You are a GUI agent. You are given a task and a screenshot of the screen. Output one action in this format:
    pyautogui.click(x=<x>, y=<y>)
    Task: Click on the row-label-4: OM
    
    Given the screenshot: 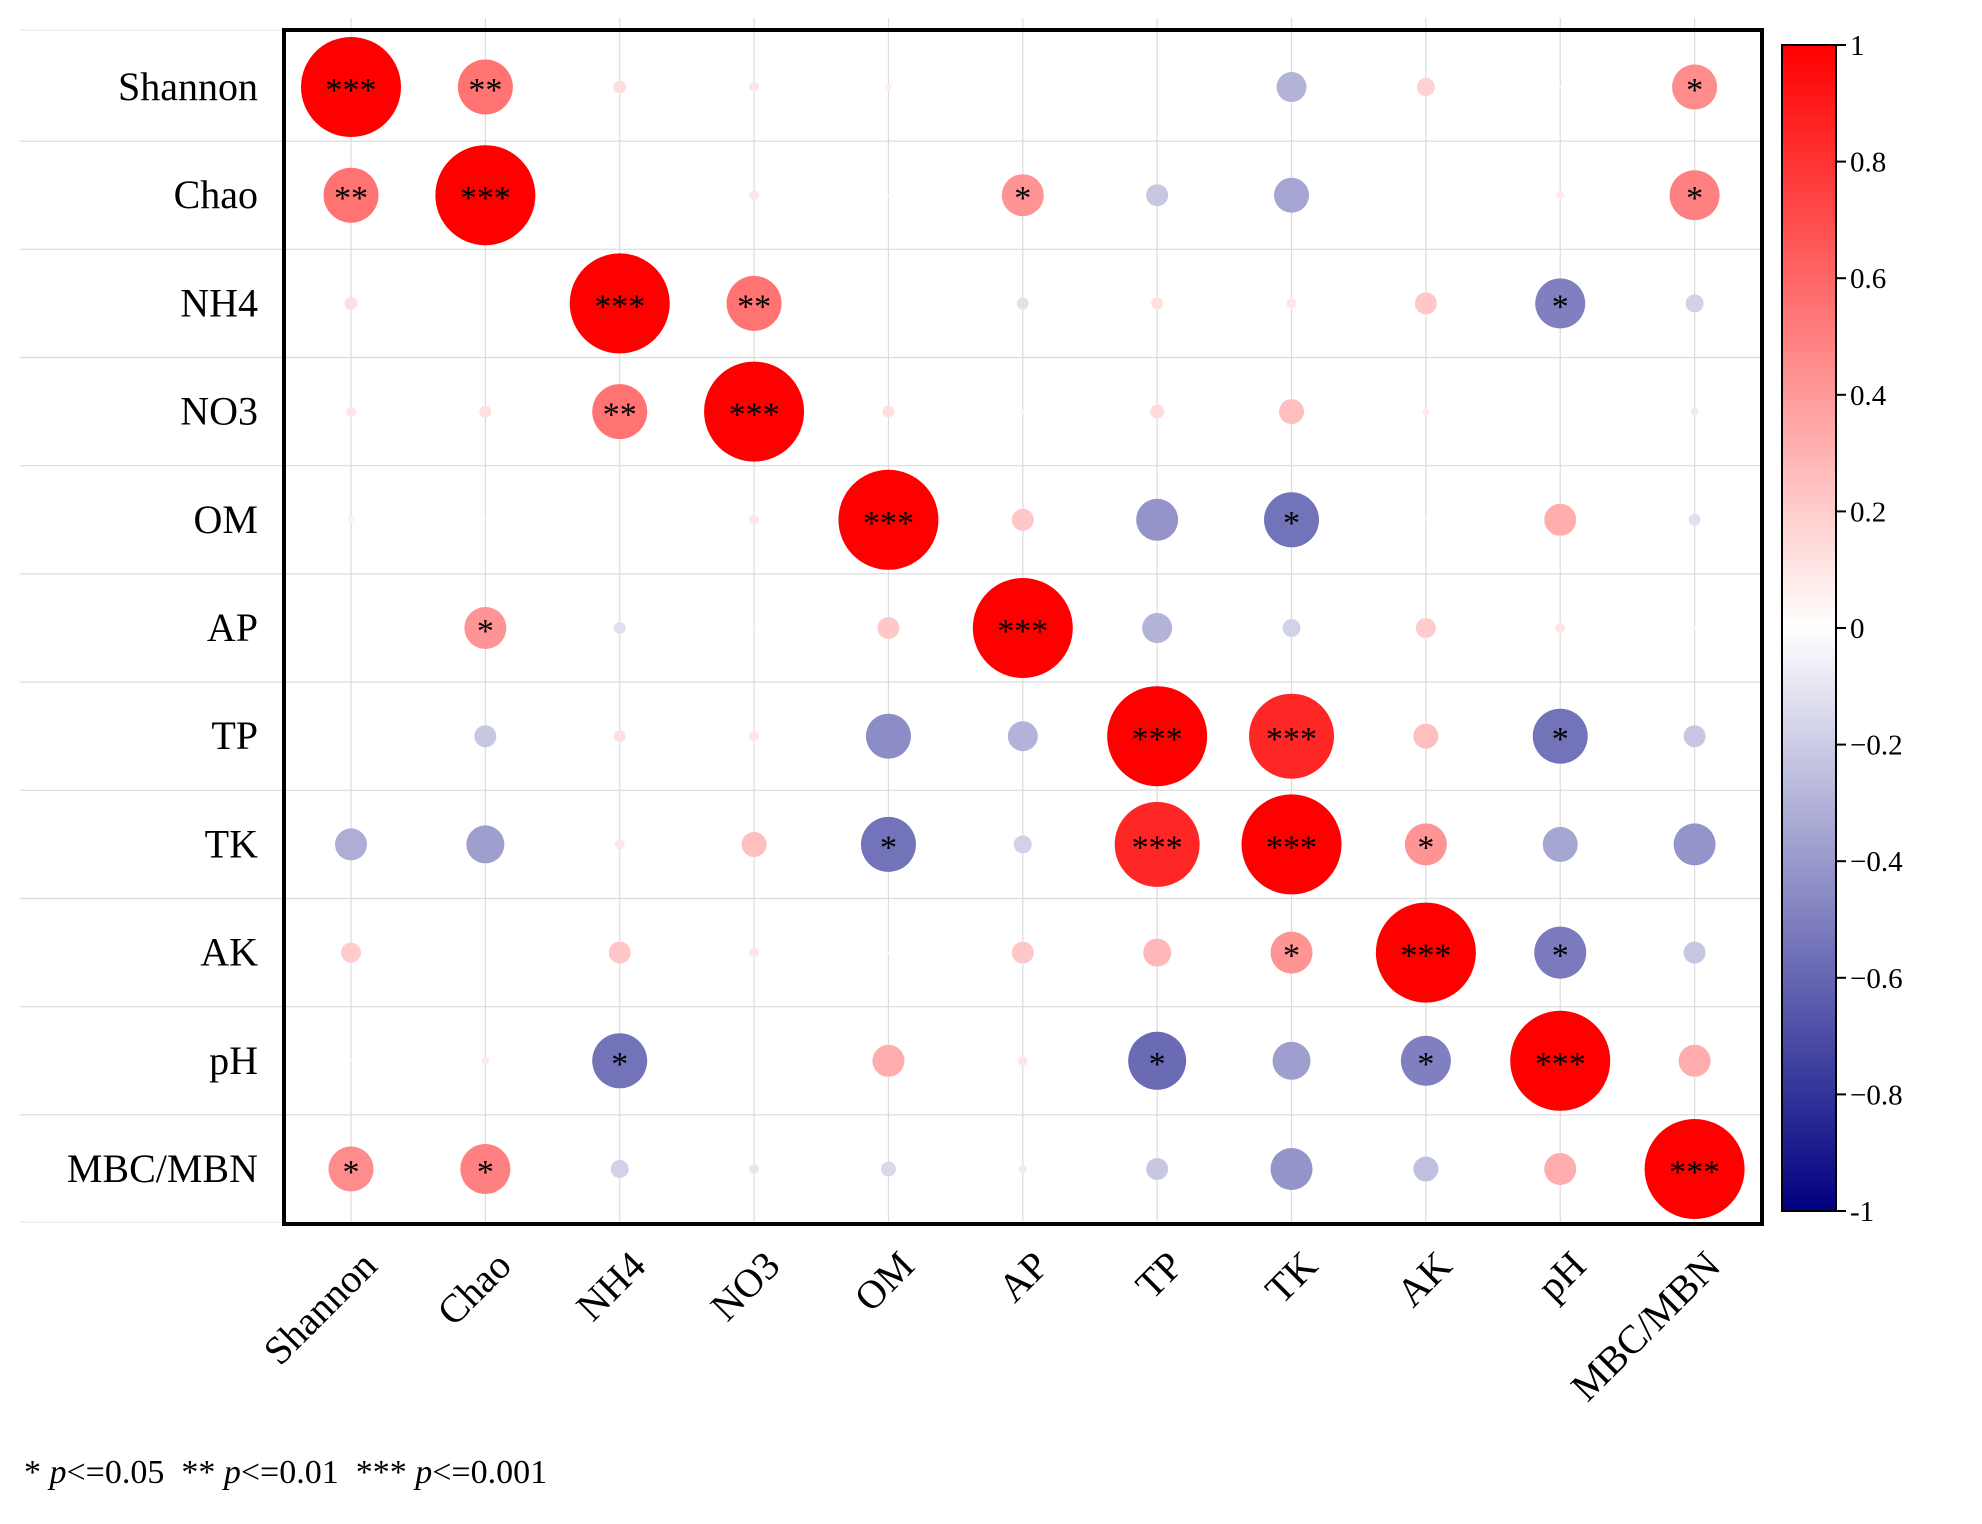 What is the action you would take?
    pyautogui.click(x=226, y=519)
    